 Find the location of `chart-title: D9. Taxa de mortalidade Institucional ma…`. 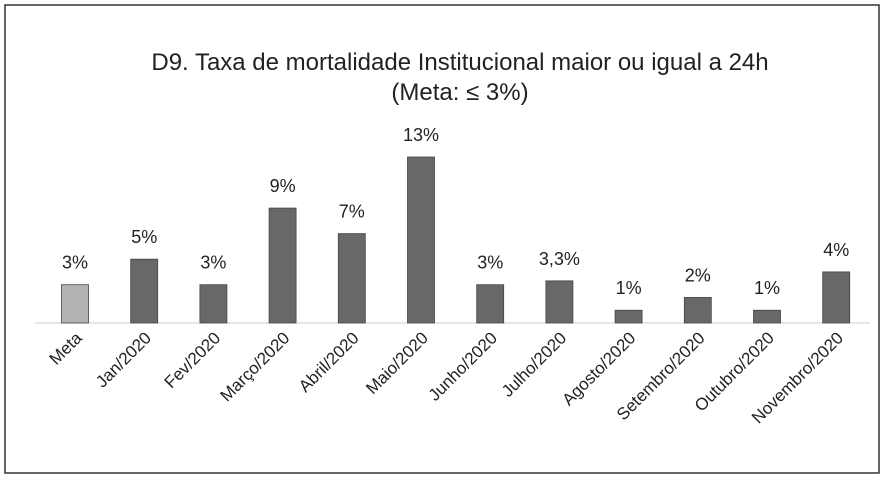

chart-title: D9. Taxa de mortalidade Institucional ma… is located at coordinates (459, 62).